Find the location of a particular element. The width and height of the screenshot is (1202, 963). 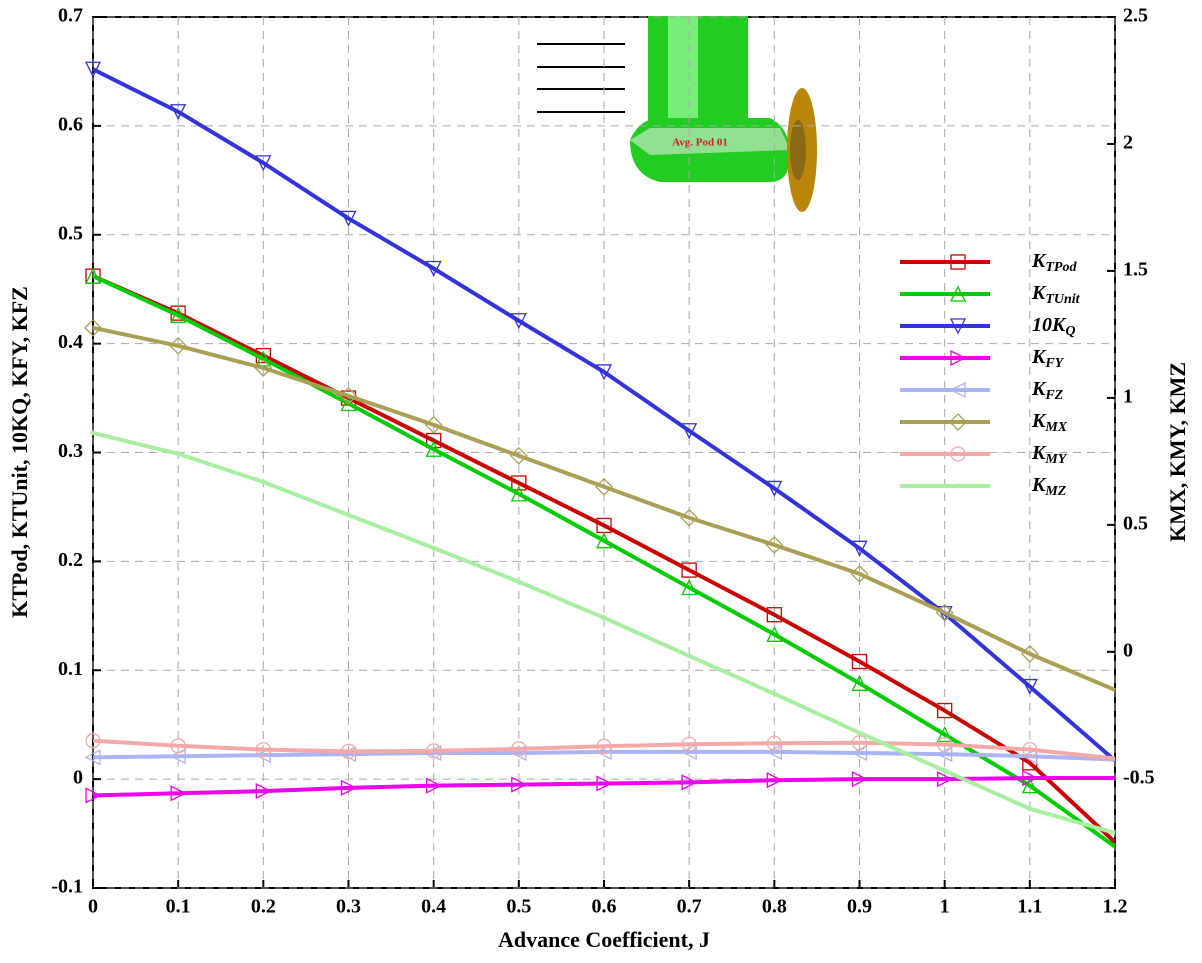

y2-tick-label: -0.5 is located at coordinates (1139, 777).